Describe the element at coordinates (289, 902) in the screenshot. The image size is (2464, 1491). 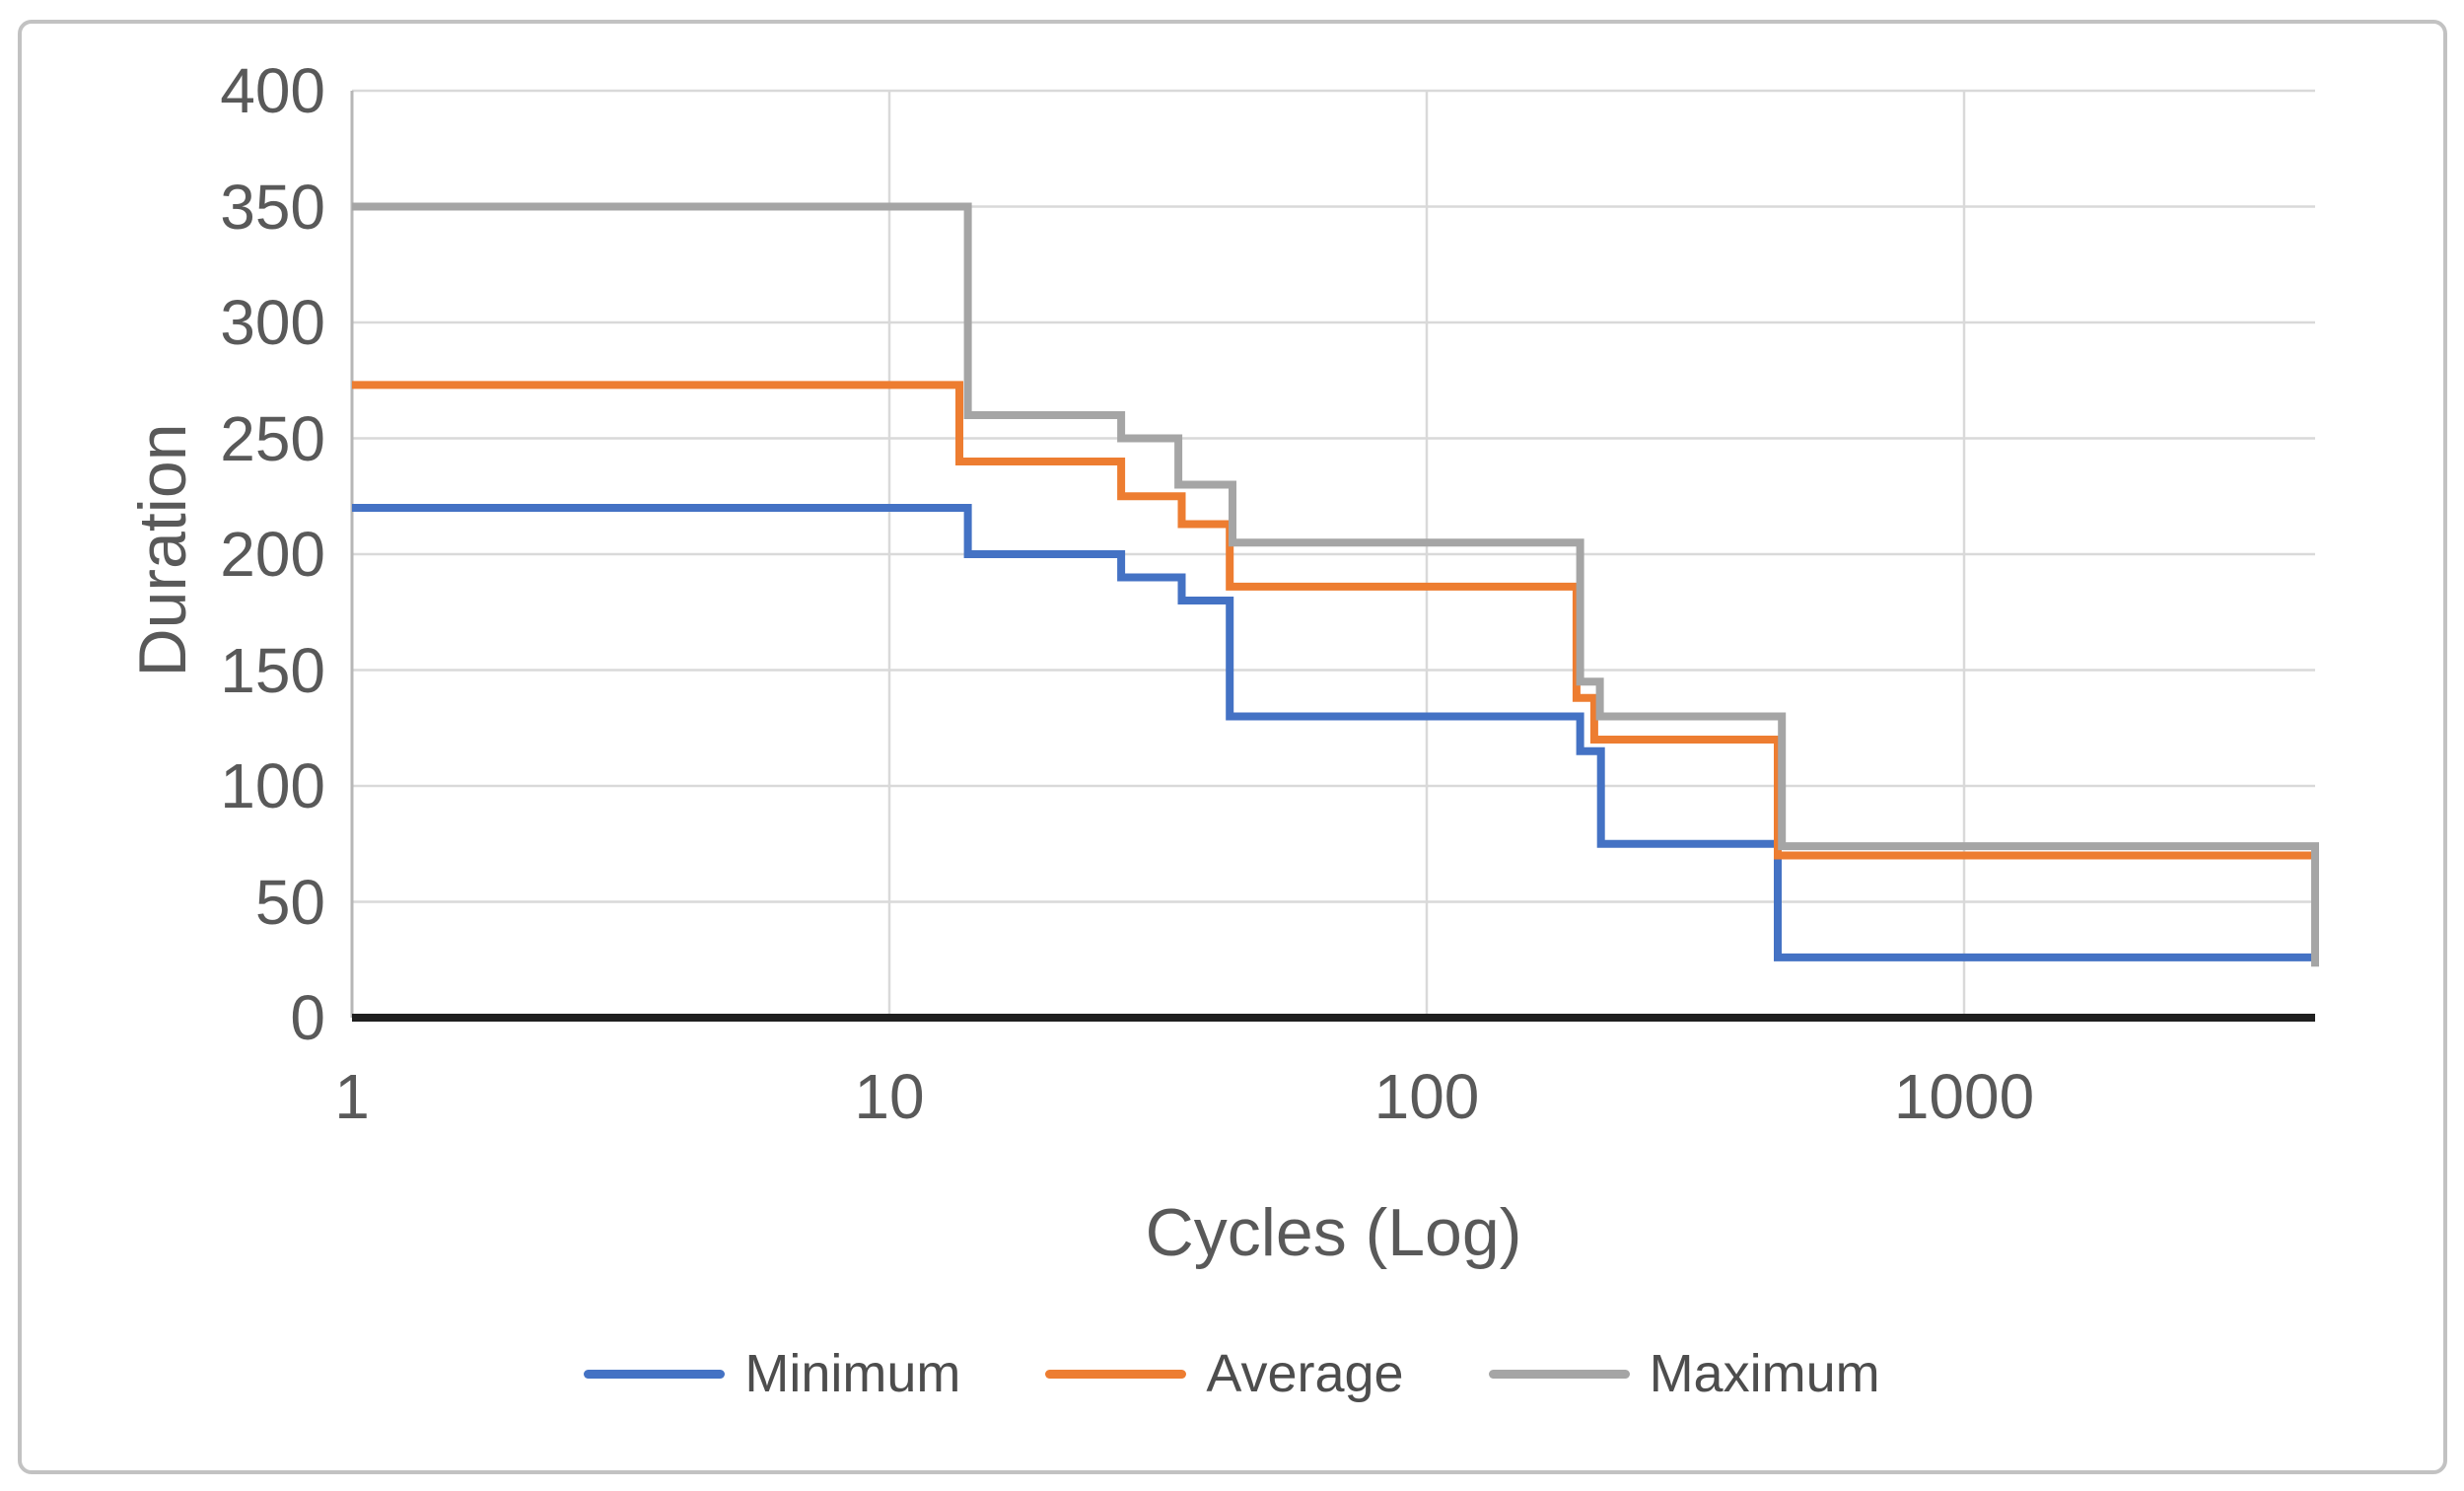
I see `y-tick-label-50: 50` at that location.